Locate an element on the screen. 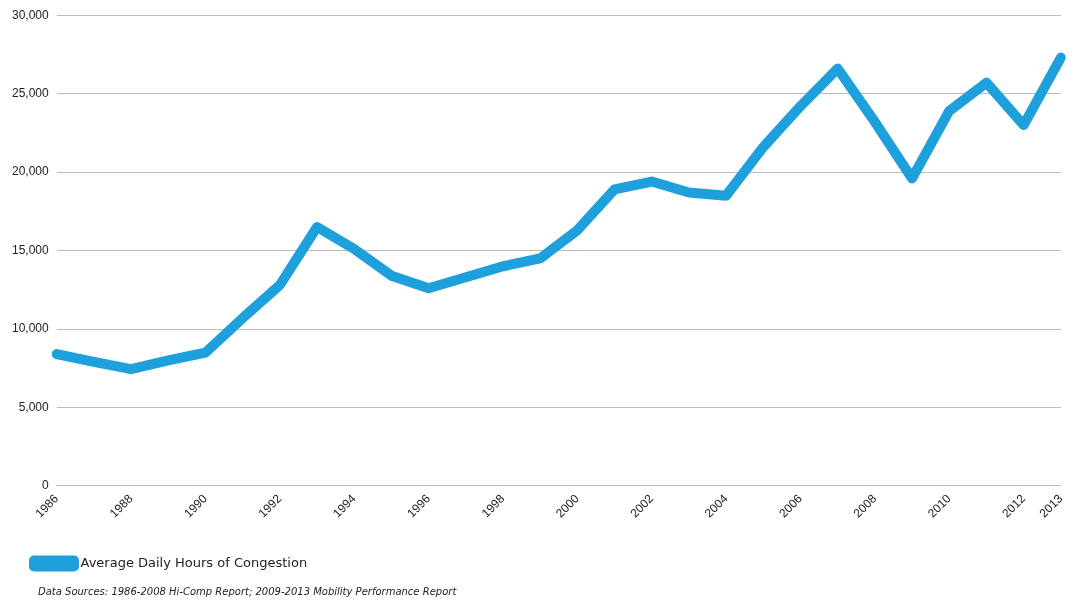  legend-label: Average Daily Hours of Congestion is located at coordinates (194, 562).